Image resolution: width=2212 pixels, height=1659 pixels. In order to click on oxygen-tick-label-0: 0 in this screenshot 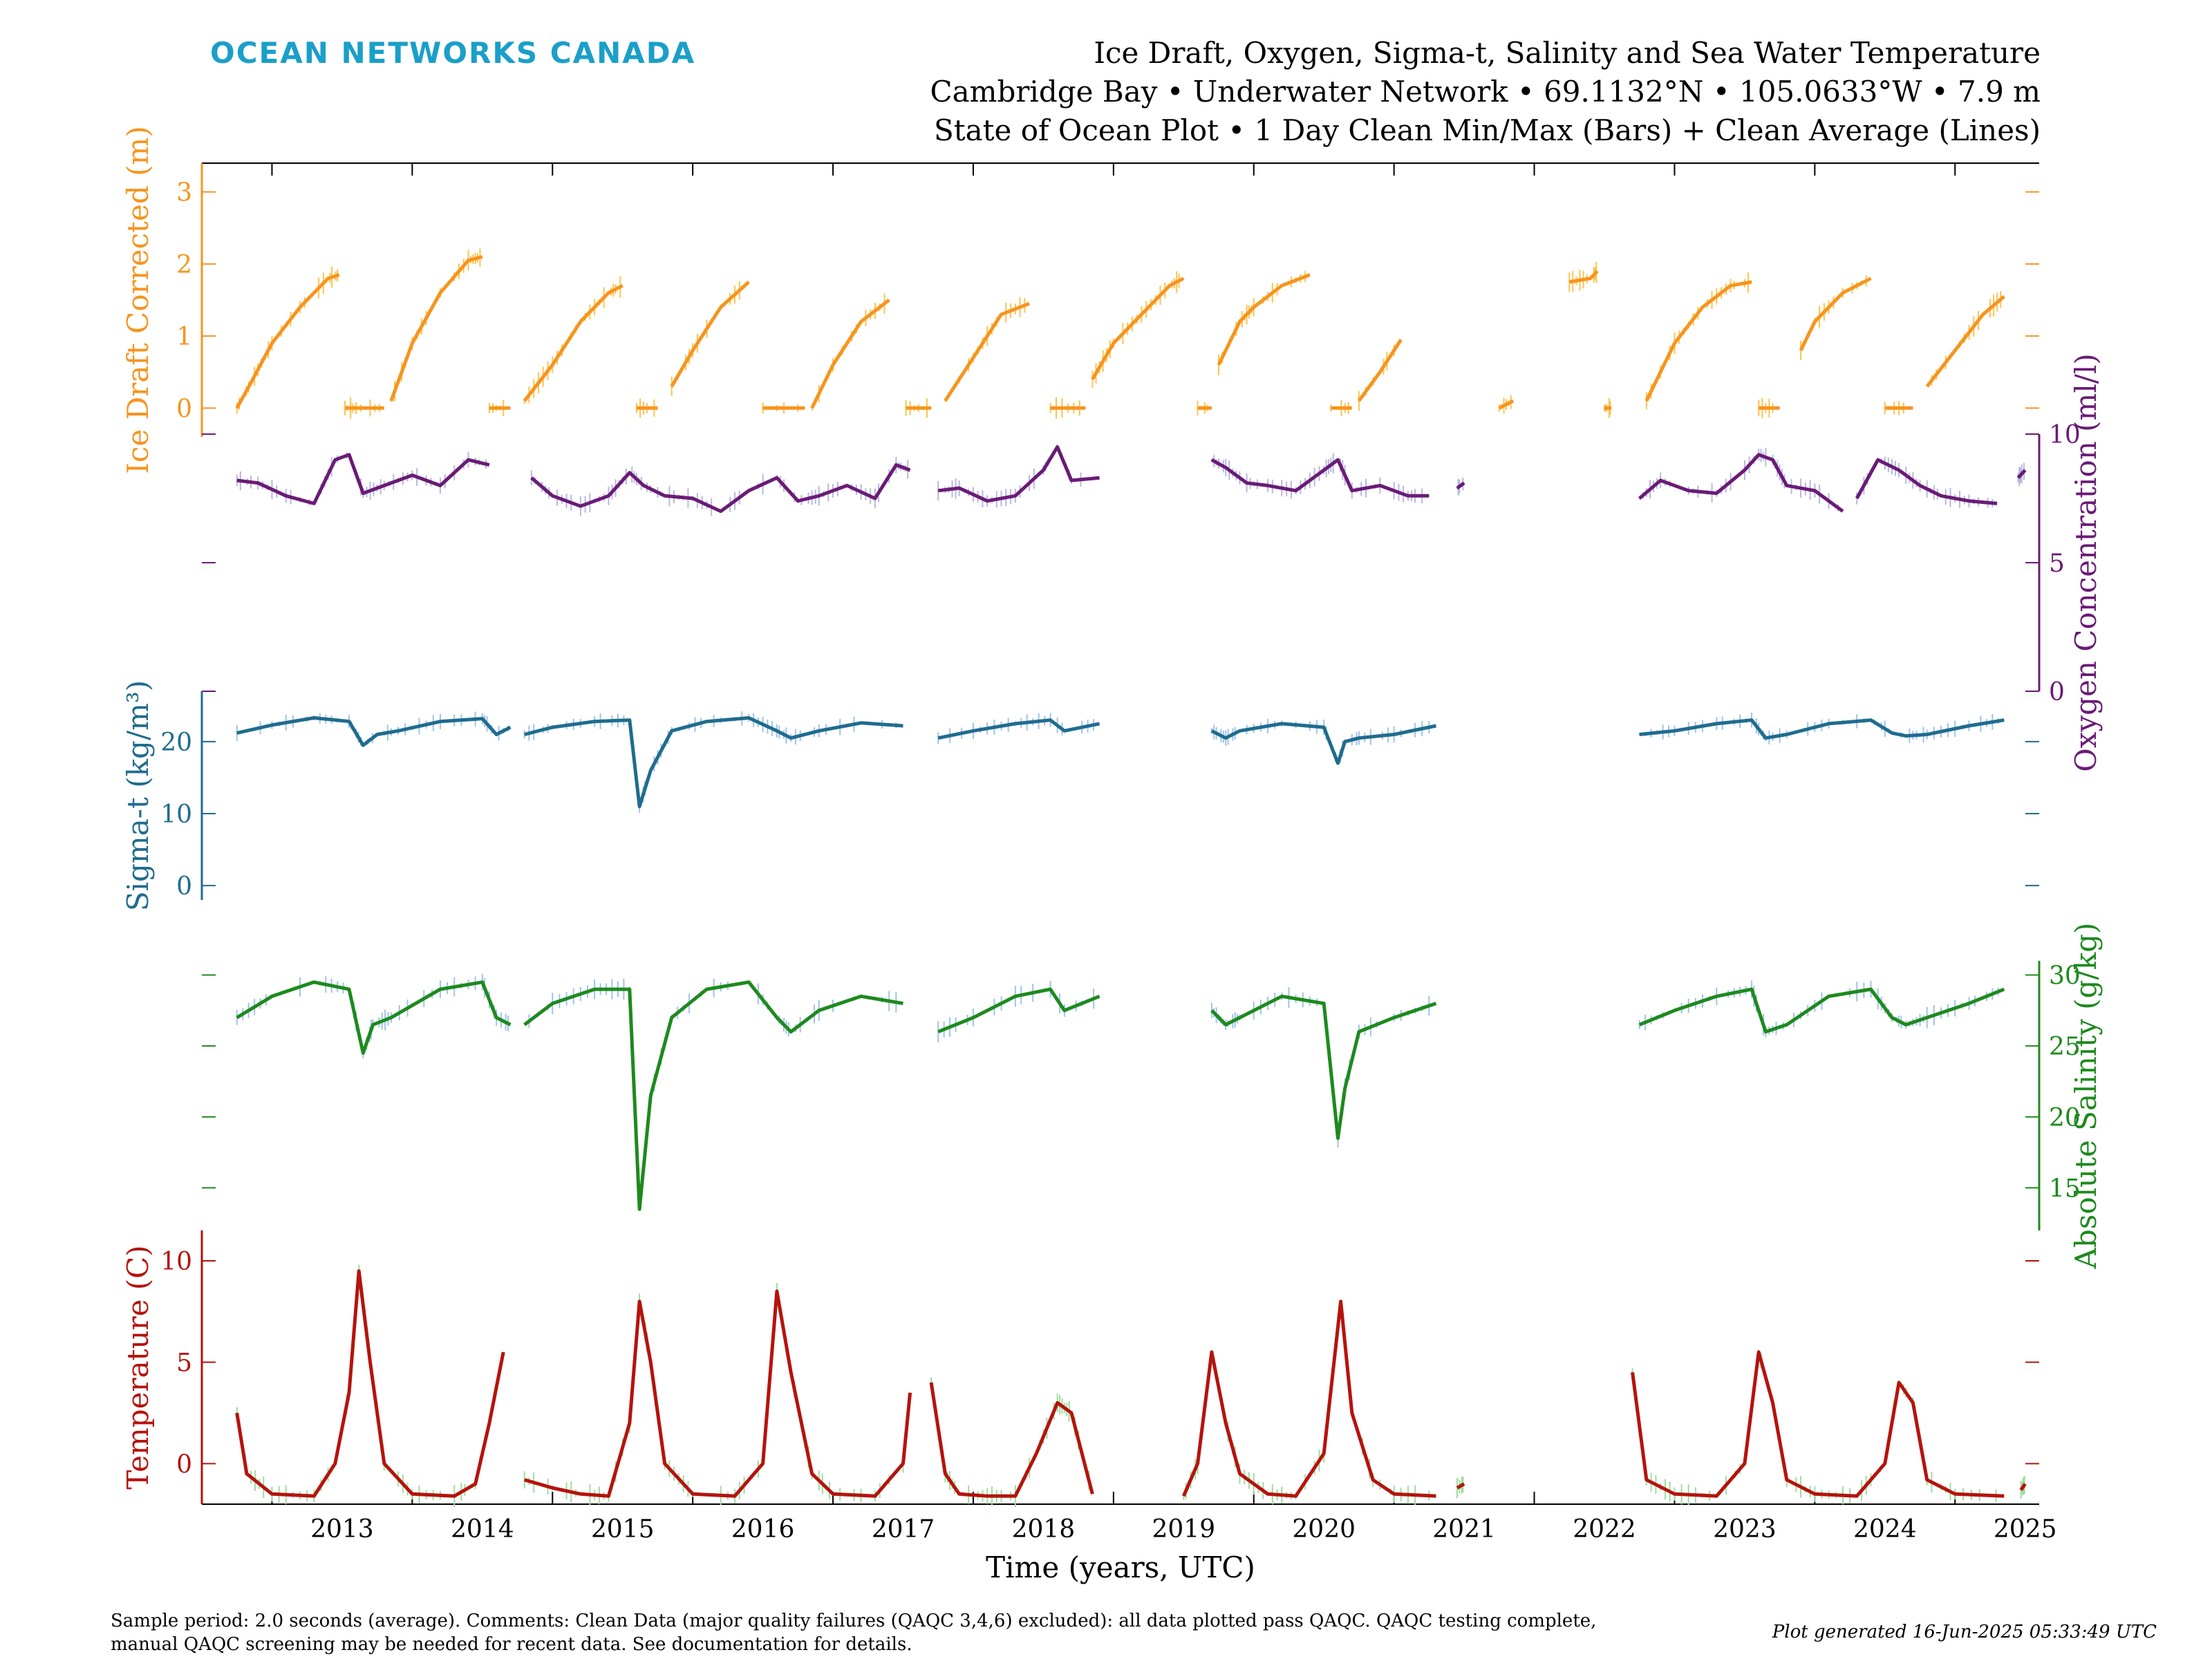, I will do `click(2057, 692)`.